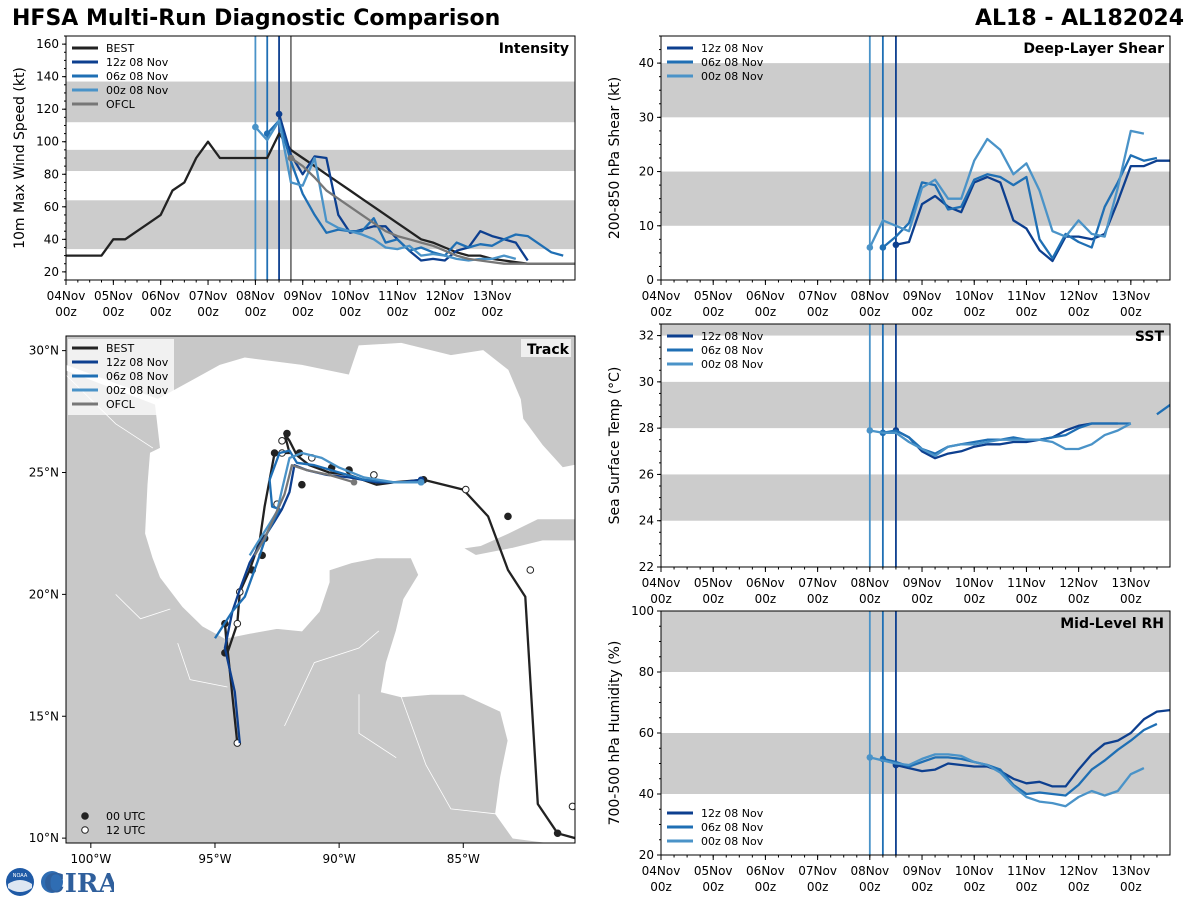 The image size is (1200, 900). I want to click on intensity-series-06z-08-nov, so click(415, 188).